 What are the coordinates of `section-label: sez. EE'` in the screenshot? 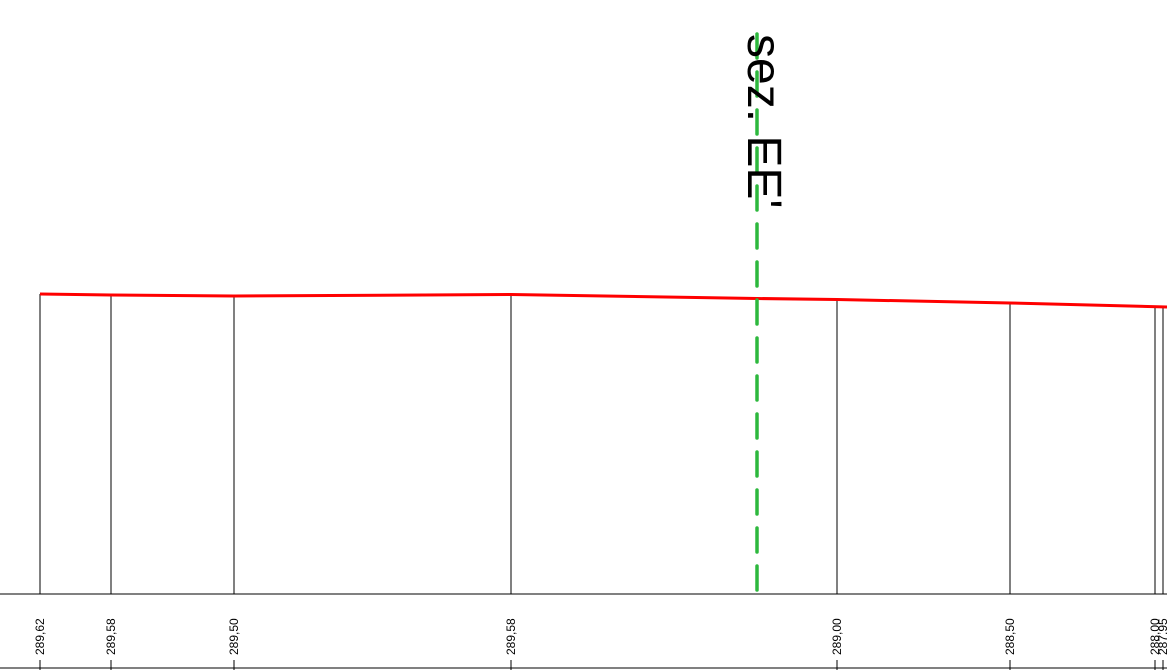 It's located at (763, 121).